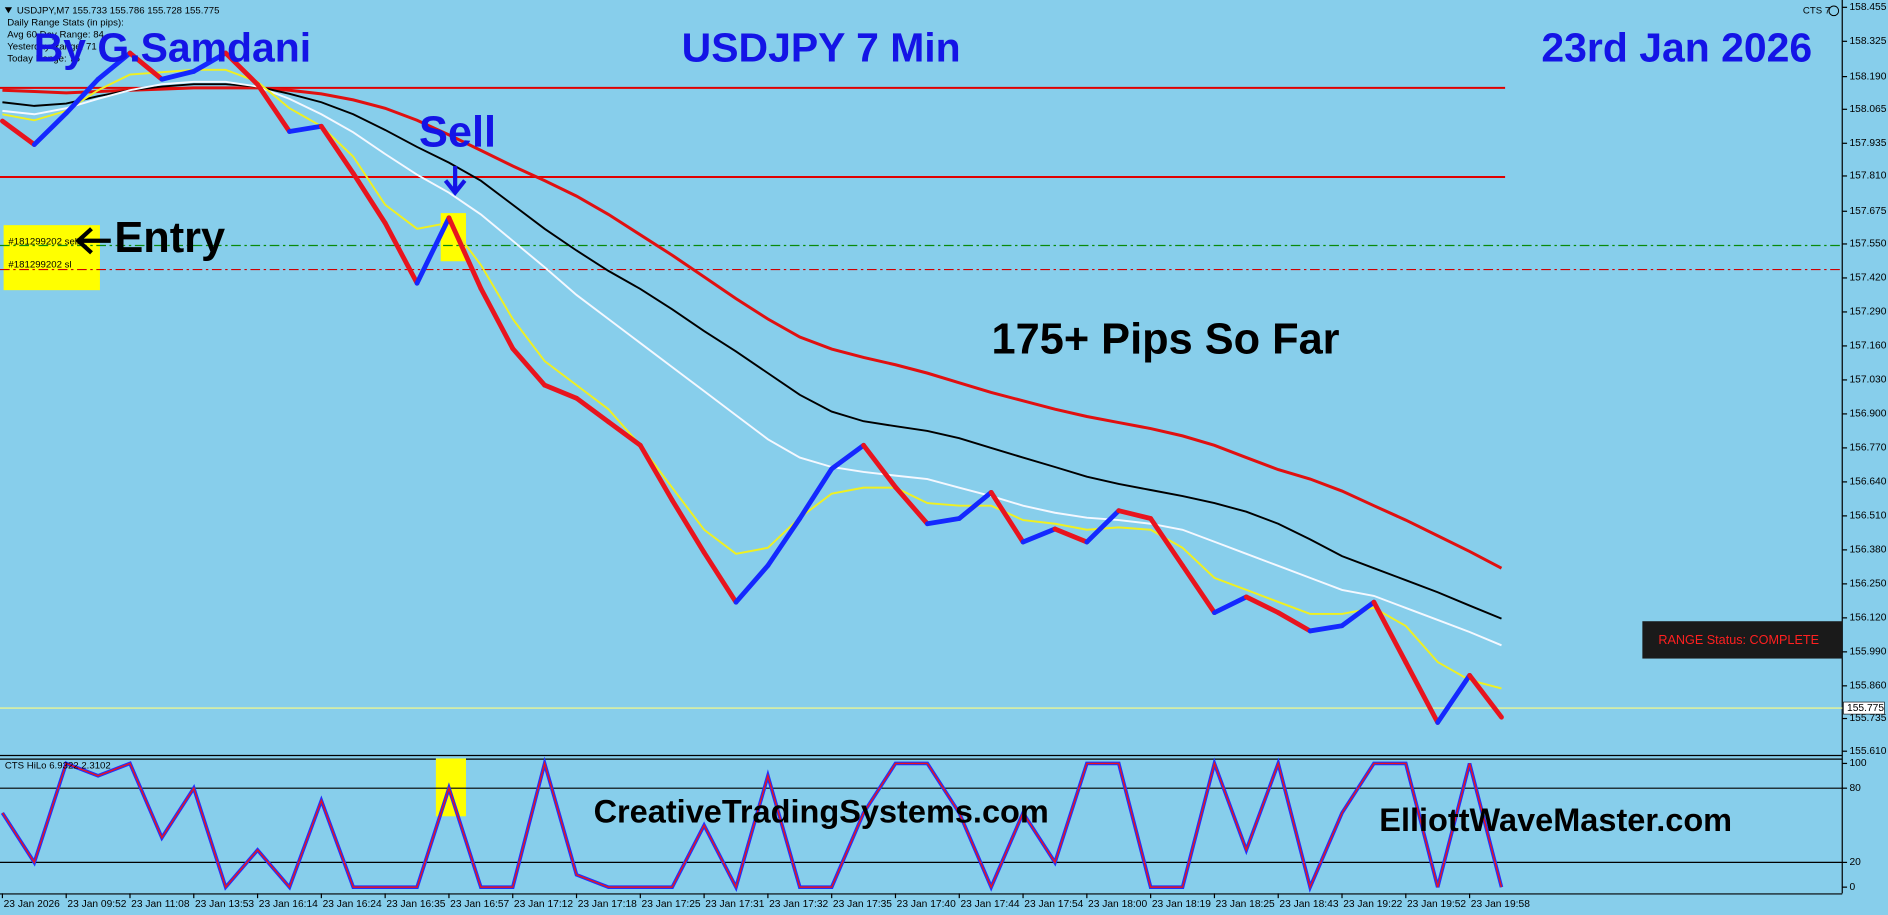 This screenshot has width=1888, height=915. I want to click on y-tick-label: 155.990, so click(1867, 652).